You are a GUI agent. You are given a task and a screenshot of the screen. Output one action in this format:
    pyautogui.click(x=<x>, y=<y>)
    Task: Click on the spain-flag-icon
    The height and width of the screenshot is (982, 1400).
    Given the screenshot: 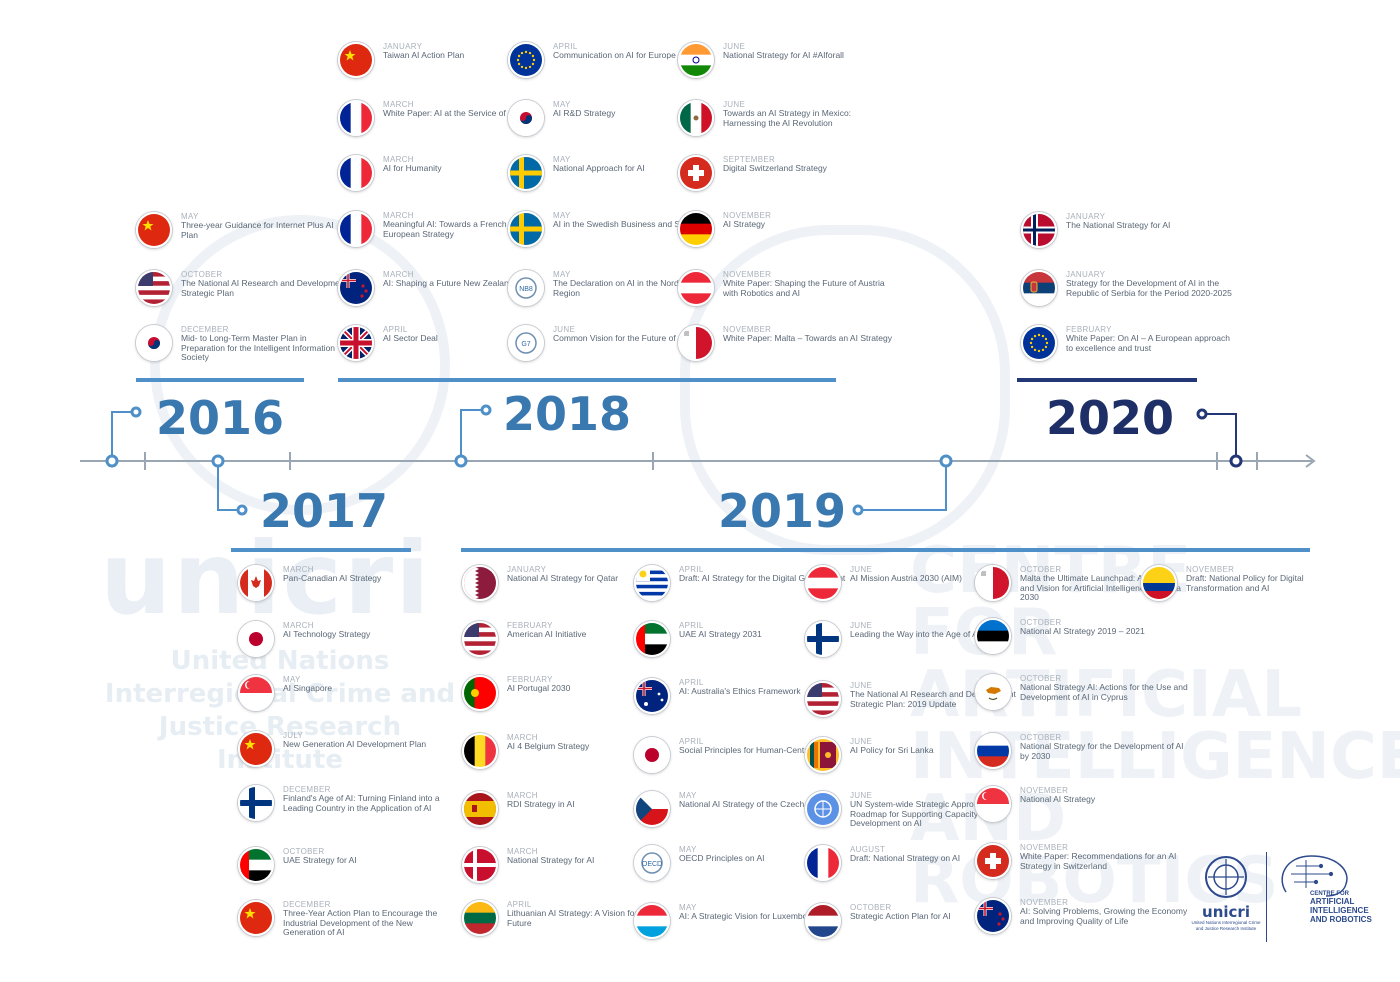 What is the action you would take?
    pyautogui.click(x=480, y=809)
    